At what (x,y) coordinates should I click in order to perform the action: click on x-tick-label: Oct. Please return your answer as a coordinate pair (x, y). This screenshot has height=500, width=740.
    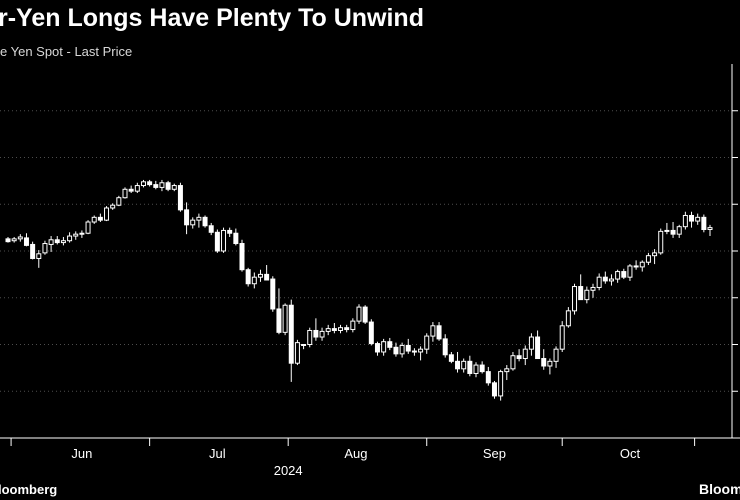
    Looking at the image, I should click on (630, 453).